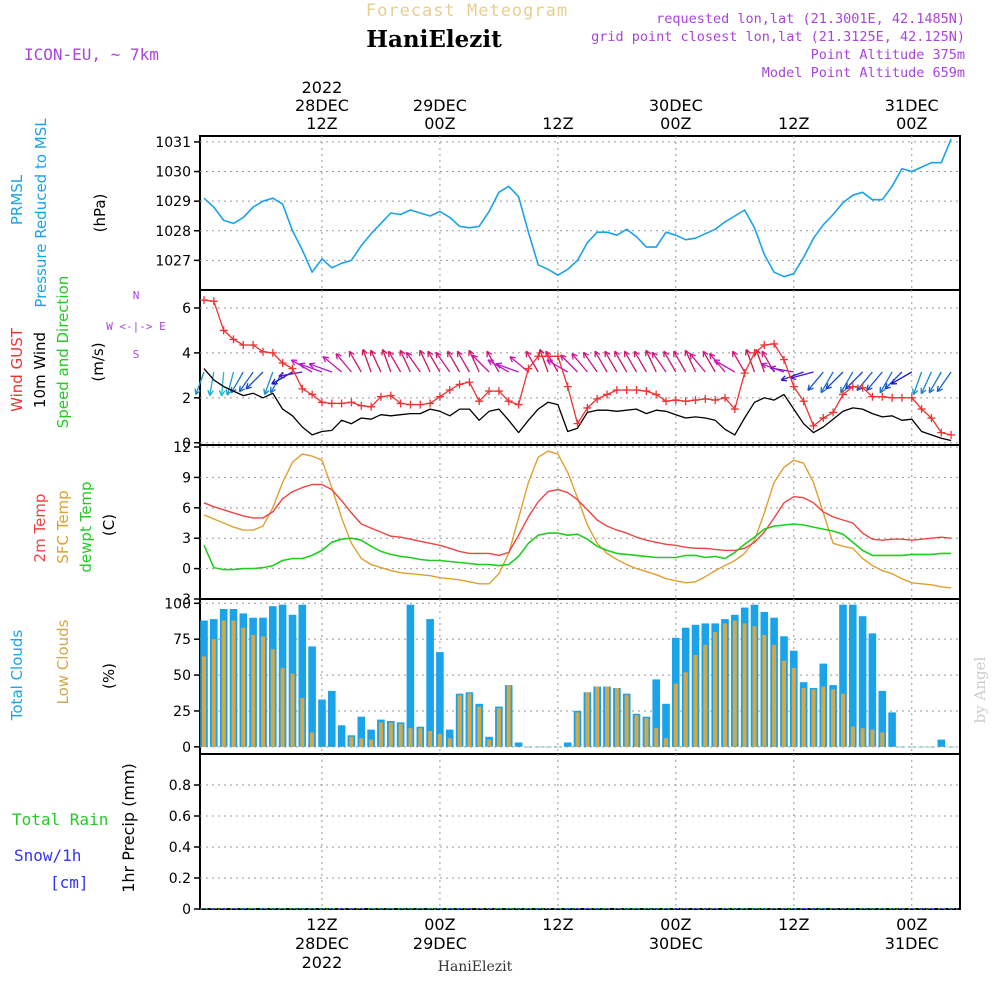 Image resolution: width=1000 pixels, height=1000 pixels. Describe the element at coordinates (128, 828) in the screenshot. I see `precip-ylabel: 1hr Precip (mm)` at that location.